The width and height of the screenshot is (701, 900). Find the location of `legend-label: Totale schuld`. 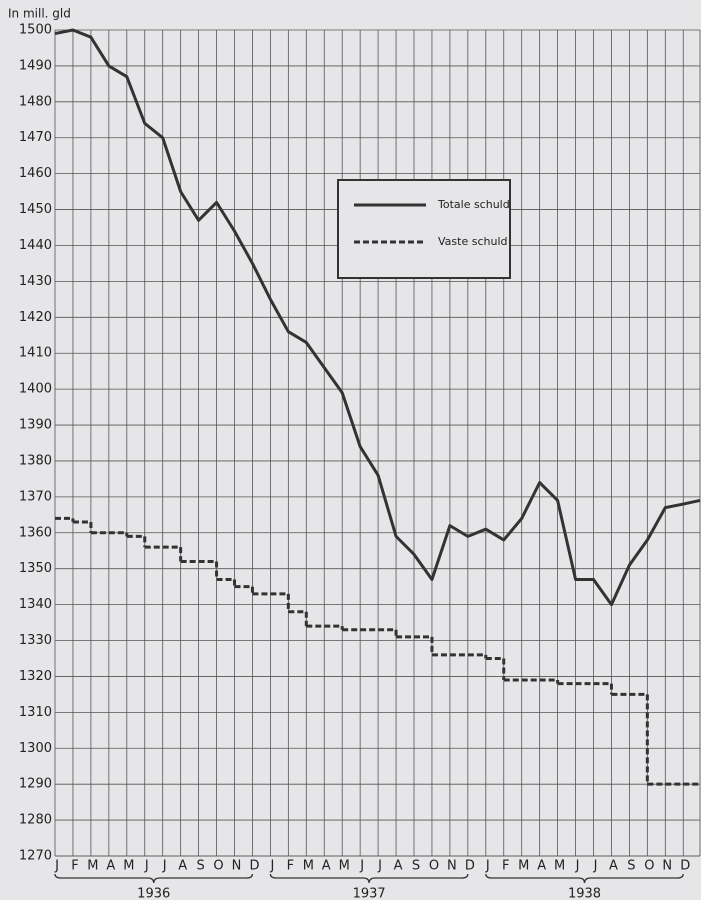

legend-label: Totale schuld is located at coordinates (473, 204).